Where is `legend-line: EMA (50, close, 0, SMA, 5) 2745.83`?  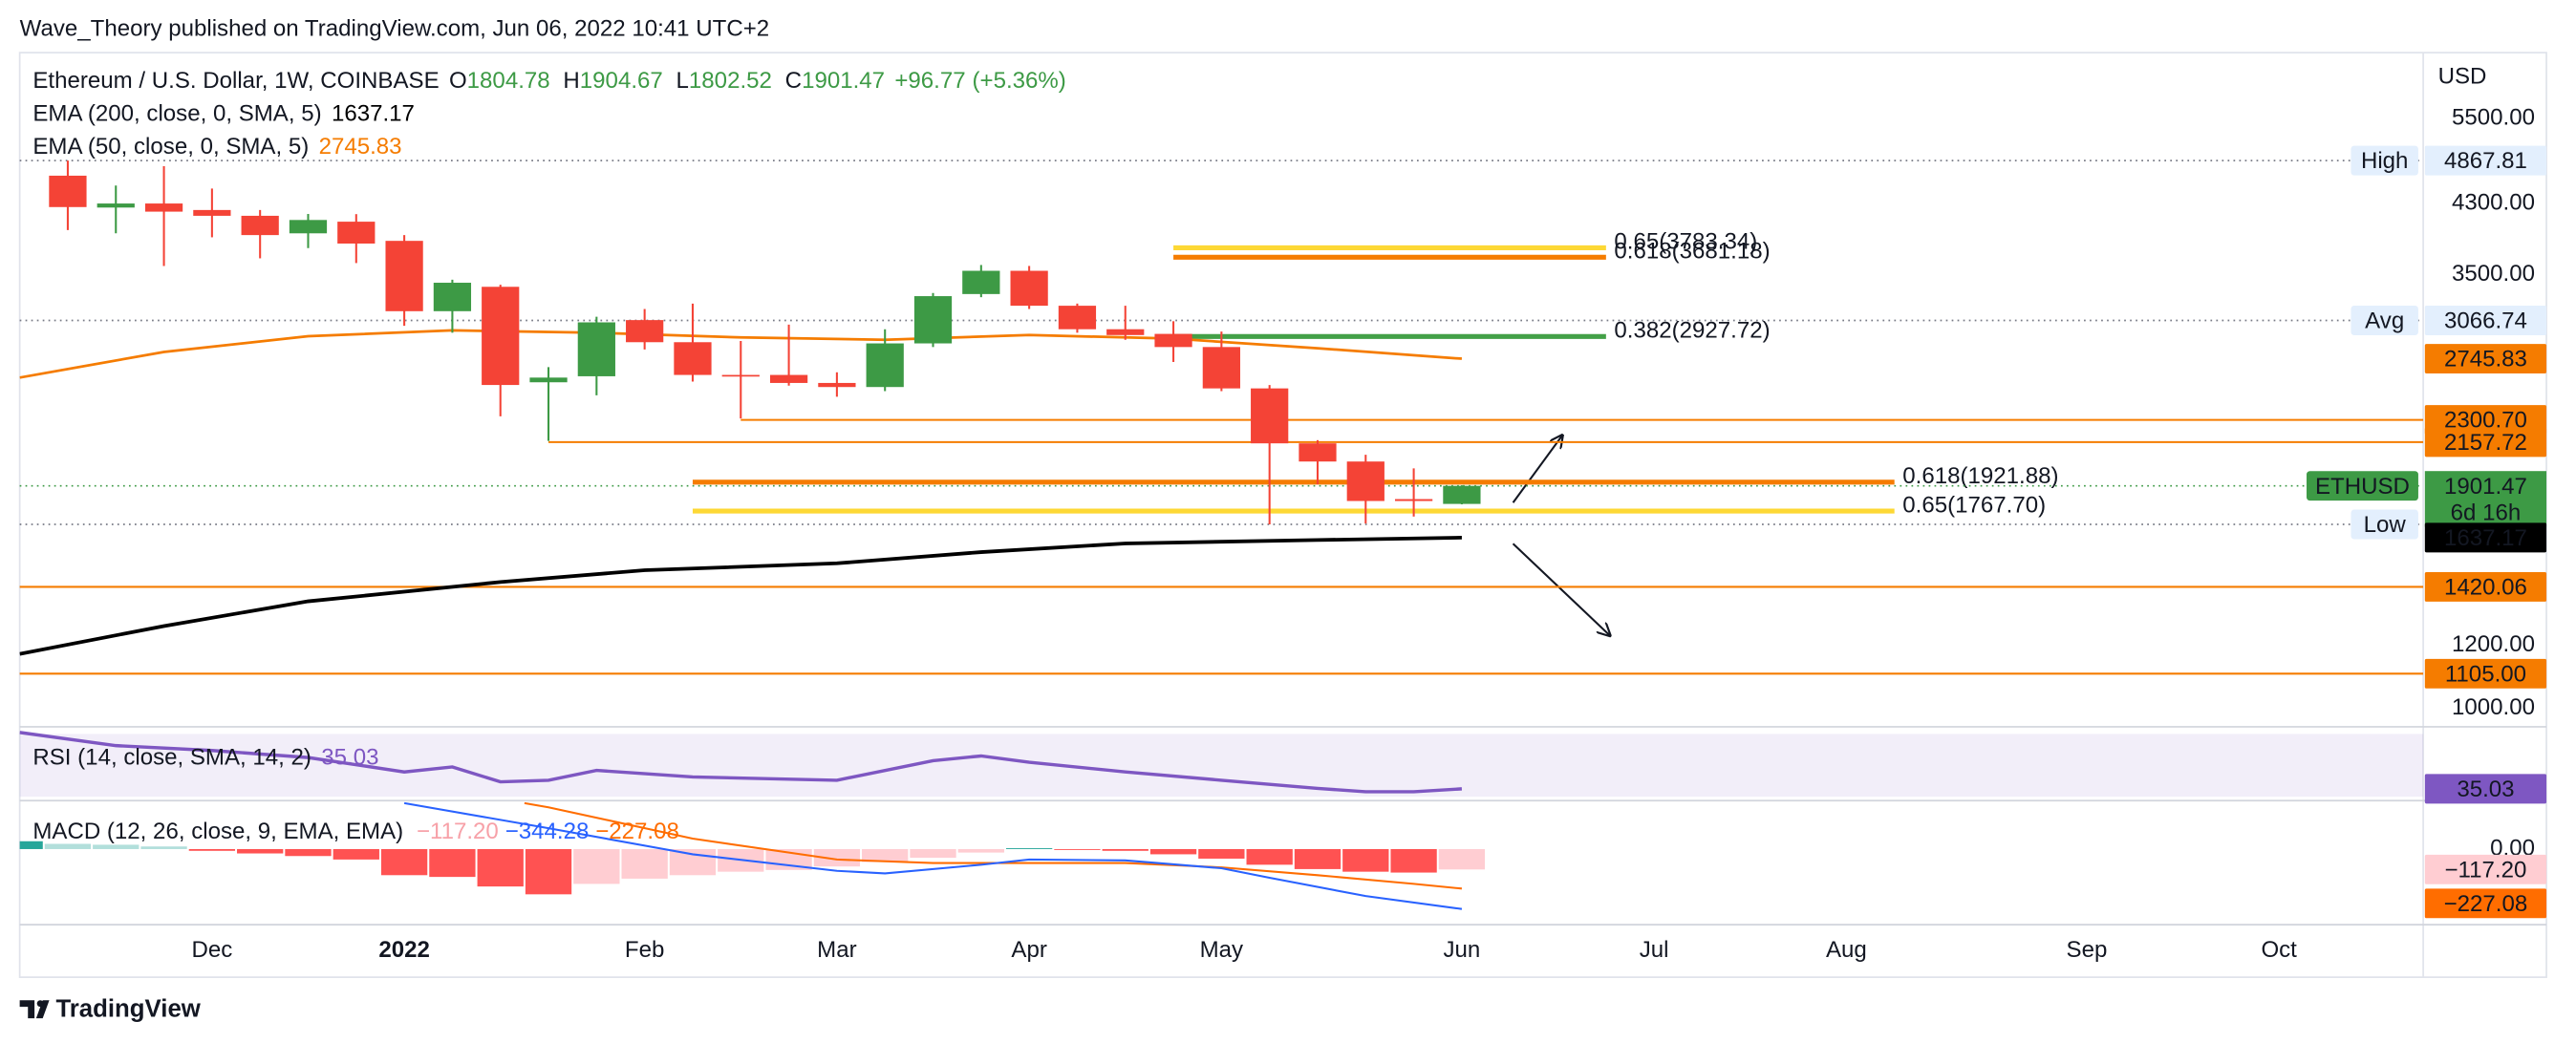
legend-line: EMA (50, close, 0, SMA, 5) 2745.83 is located at coordinates (216, 147).